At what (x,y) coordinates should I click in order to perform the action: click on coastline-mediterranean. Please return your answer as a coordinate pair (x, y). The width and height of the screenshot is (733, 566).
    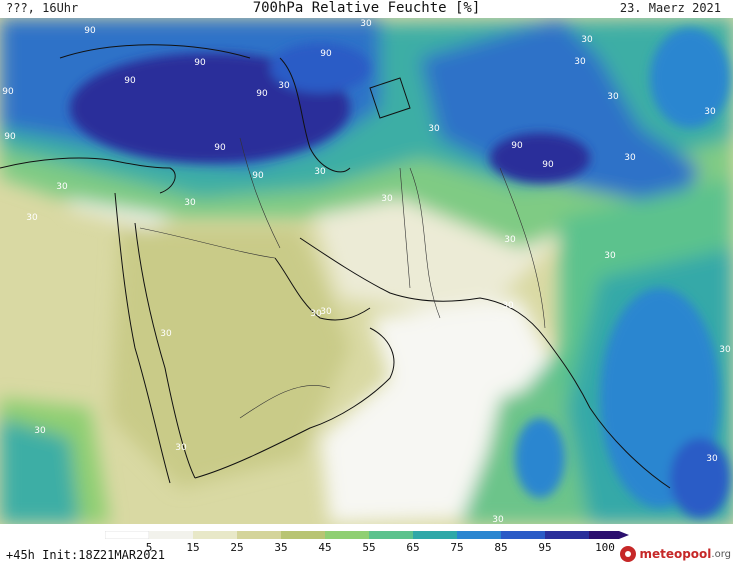
    Looking at the image, I should click on (88, 175).